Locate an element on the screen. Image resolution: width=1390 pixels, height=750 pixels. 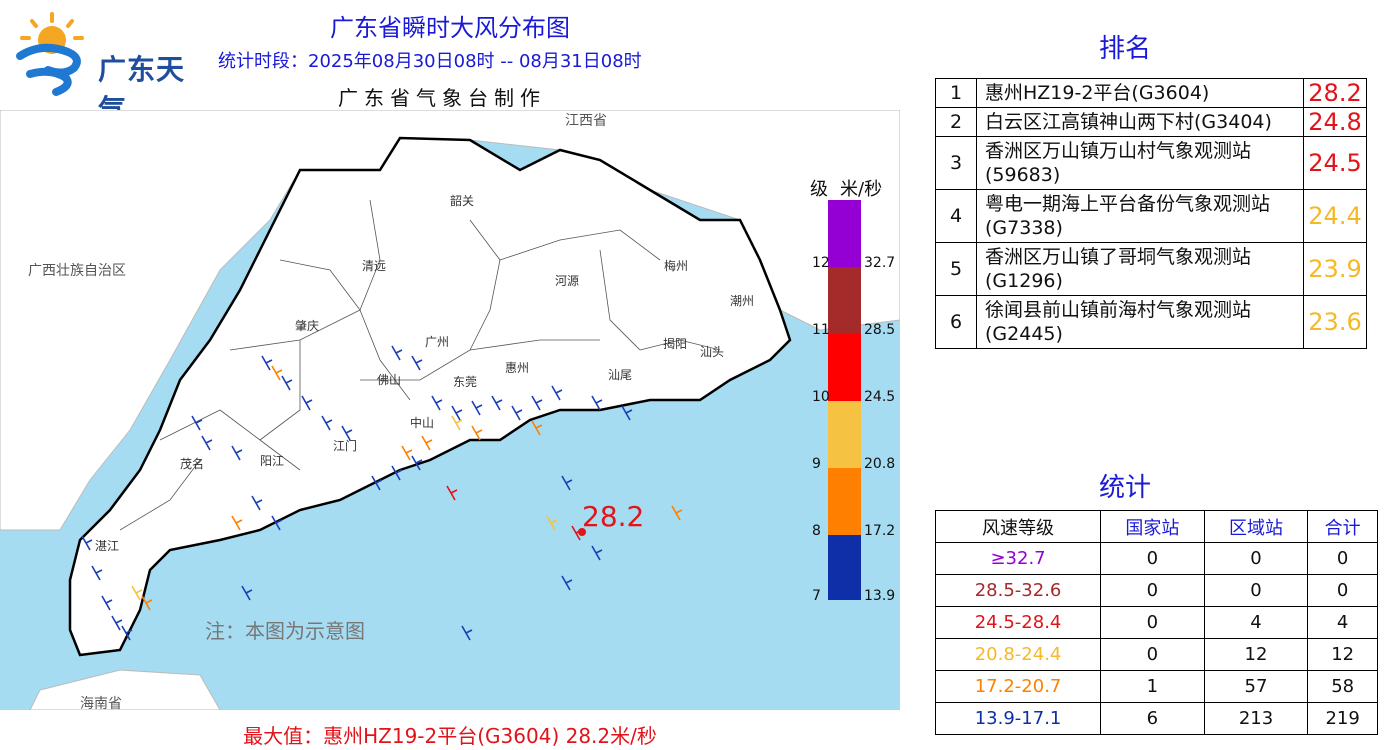
legend-value-8: 17.2 is located at coordinates (879, 531).